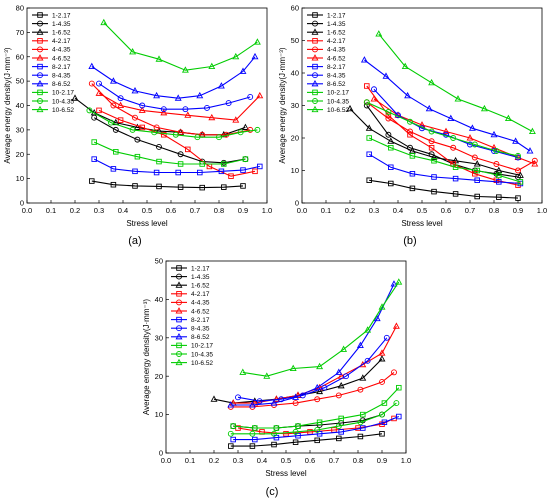 The image size is (550, 501). What do you see at coordinates (179, 106) in the screenshot?
I see `series-4-6.52` at bounding box center [179, 106].